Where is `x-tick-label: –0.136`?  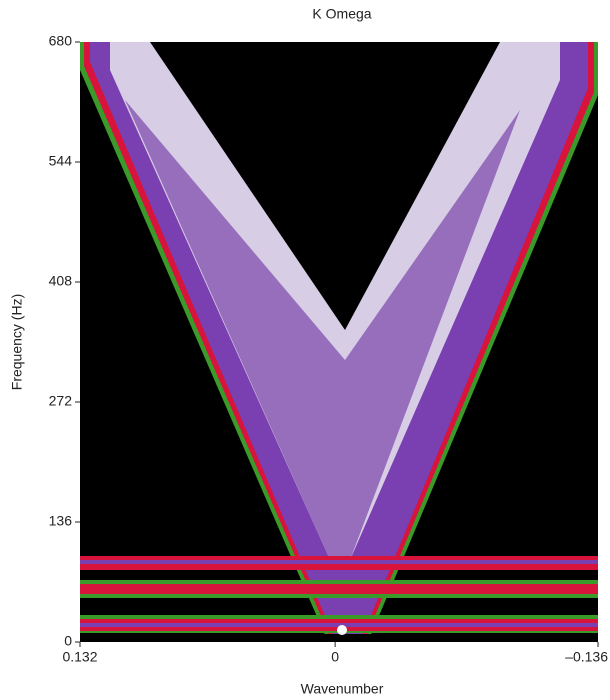 x-tick-label: –0.136 is located at coordinates (586, 657).